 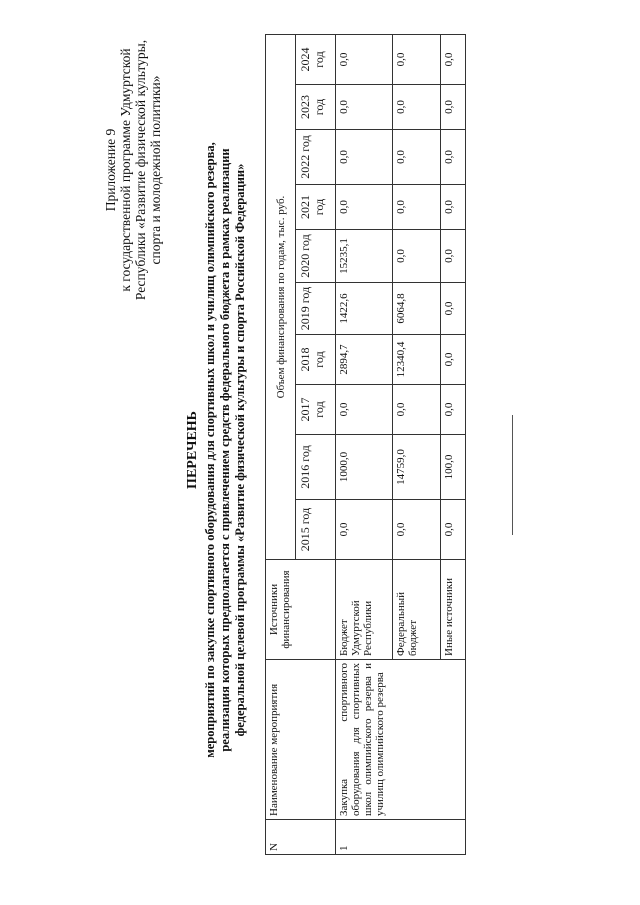 What do you see at coordinates (315, 409) in the screenshot?
I see `header-year: 2017 год` at bounding box center [315, 409].